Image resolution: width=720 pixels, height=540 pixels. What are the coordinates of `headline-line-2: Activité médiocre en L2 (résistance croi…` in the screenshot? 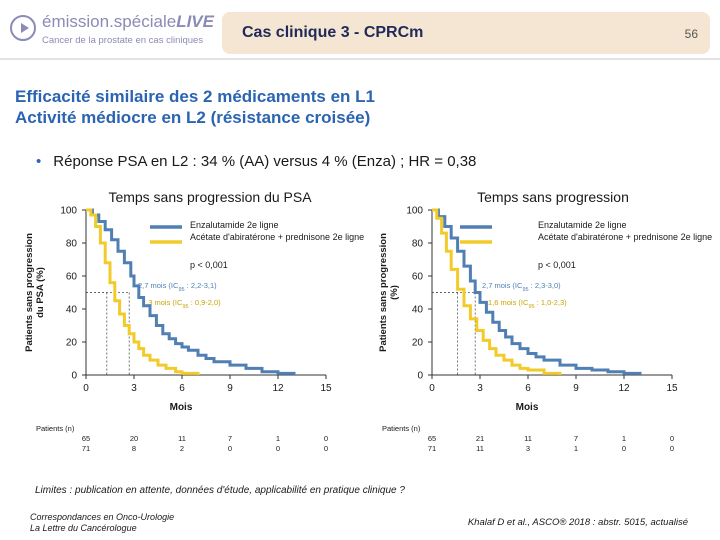 It's located at (193, 117).